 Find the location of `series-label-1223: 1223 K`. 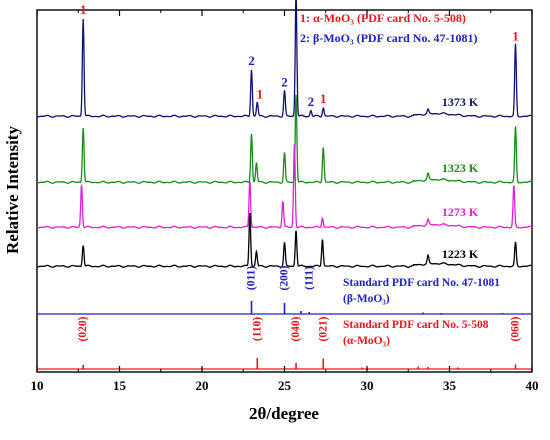

series-label-1223: 1223 K is located at coordinates (460, 254).